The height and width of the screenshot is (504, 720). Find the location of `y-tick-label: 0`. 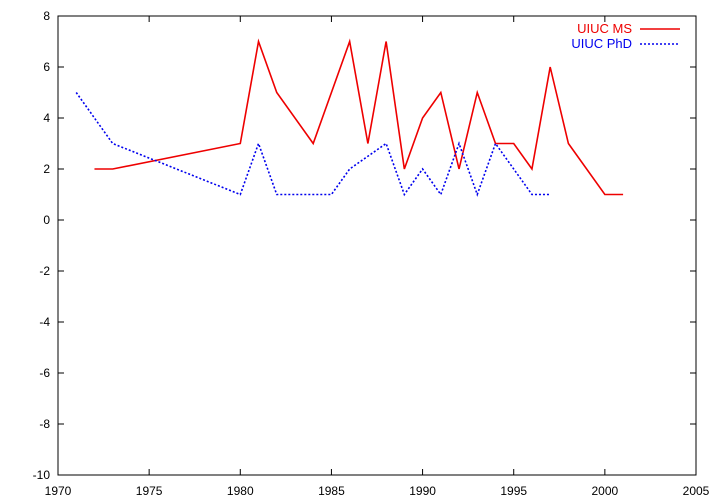

y-tick-label: 0 is located at coordinates (46, 220).